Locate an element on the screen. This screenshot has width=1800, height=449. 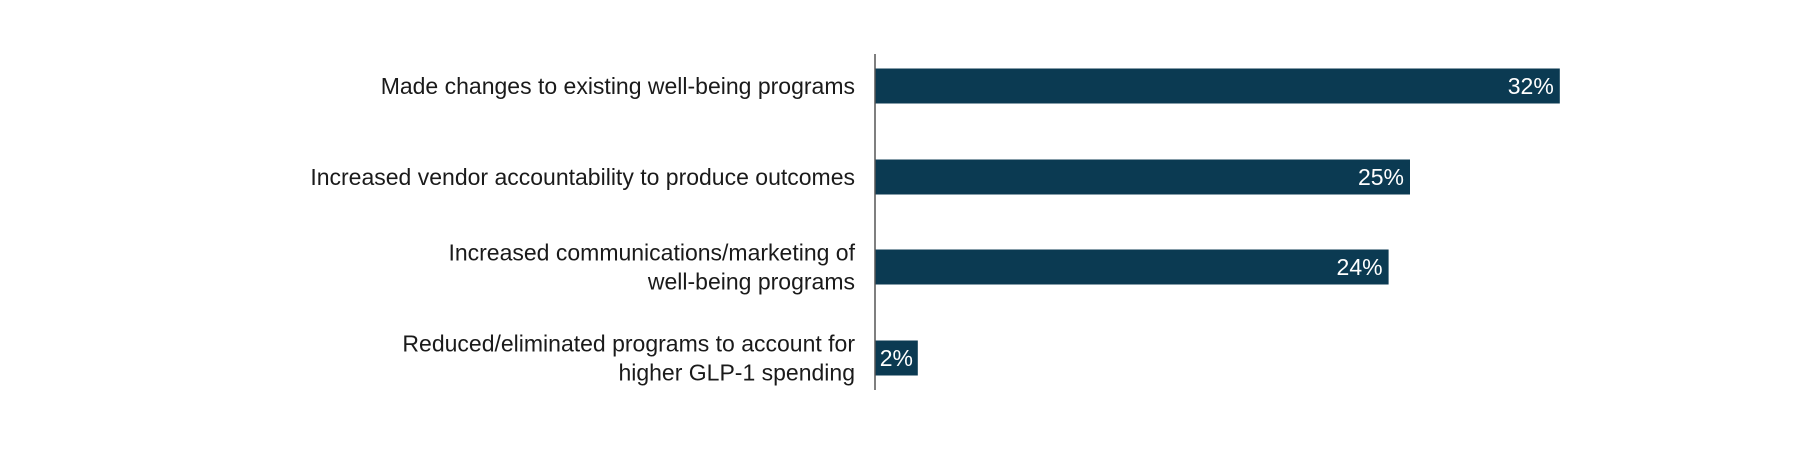
value-label-1: 32% is located at coordinates (1531, 86).